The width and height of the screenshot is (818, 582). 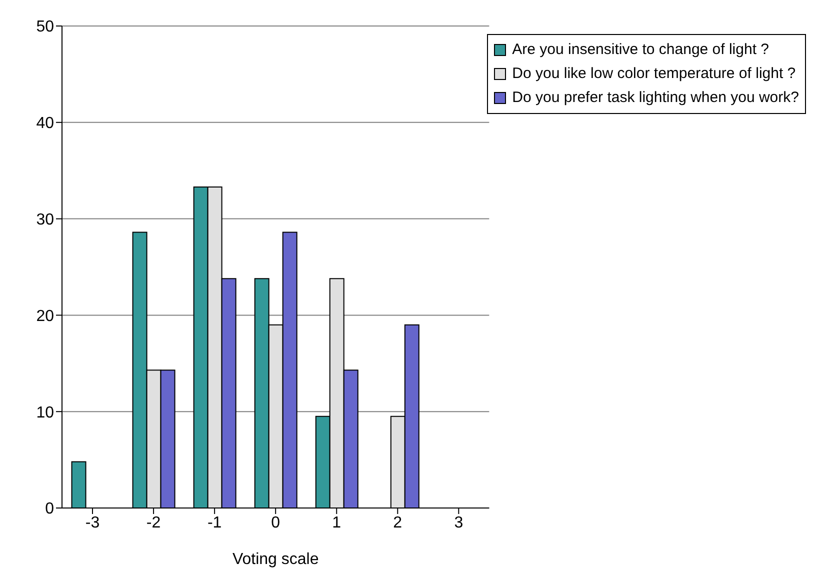 What do you see at coordinates (92, 523) in the screenshot?
I see `x-tick-label: -3` at bounding box center [92, 523].